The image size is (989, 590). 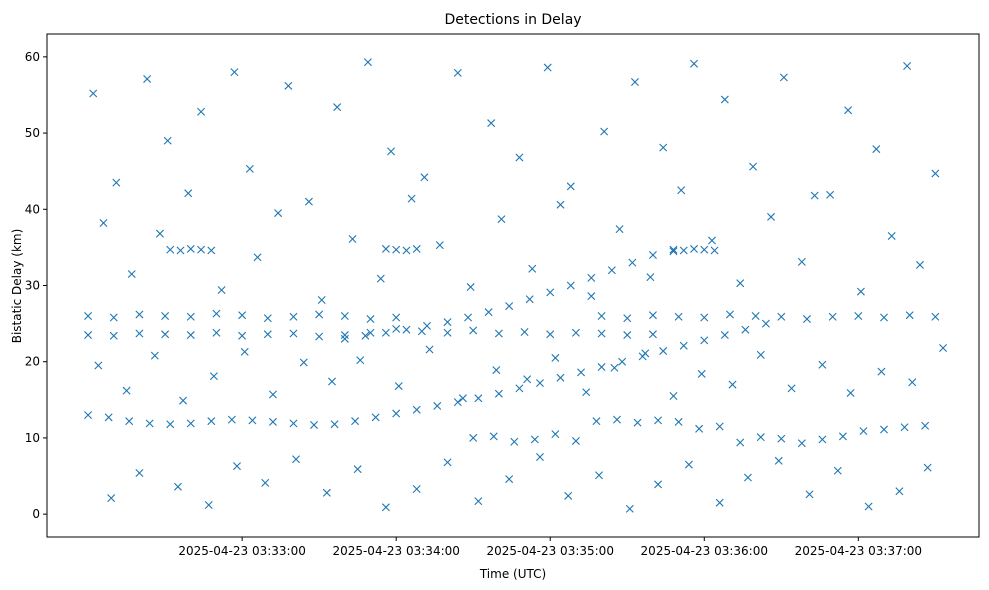 I want to click on x-tick-label: 2025-04-23 03:36:00, so click(x=704, y=551).